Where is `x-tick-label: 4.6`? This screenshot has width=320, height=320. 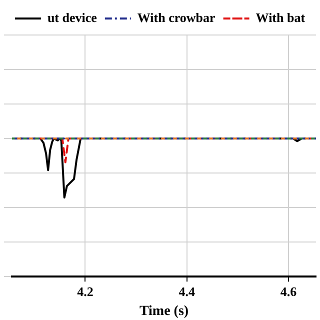 x-tick-label: 4.6 is located at coordinates (289, 291).